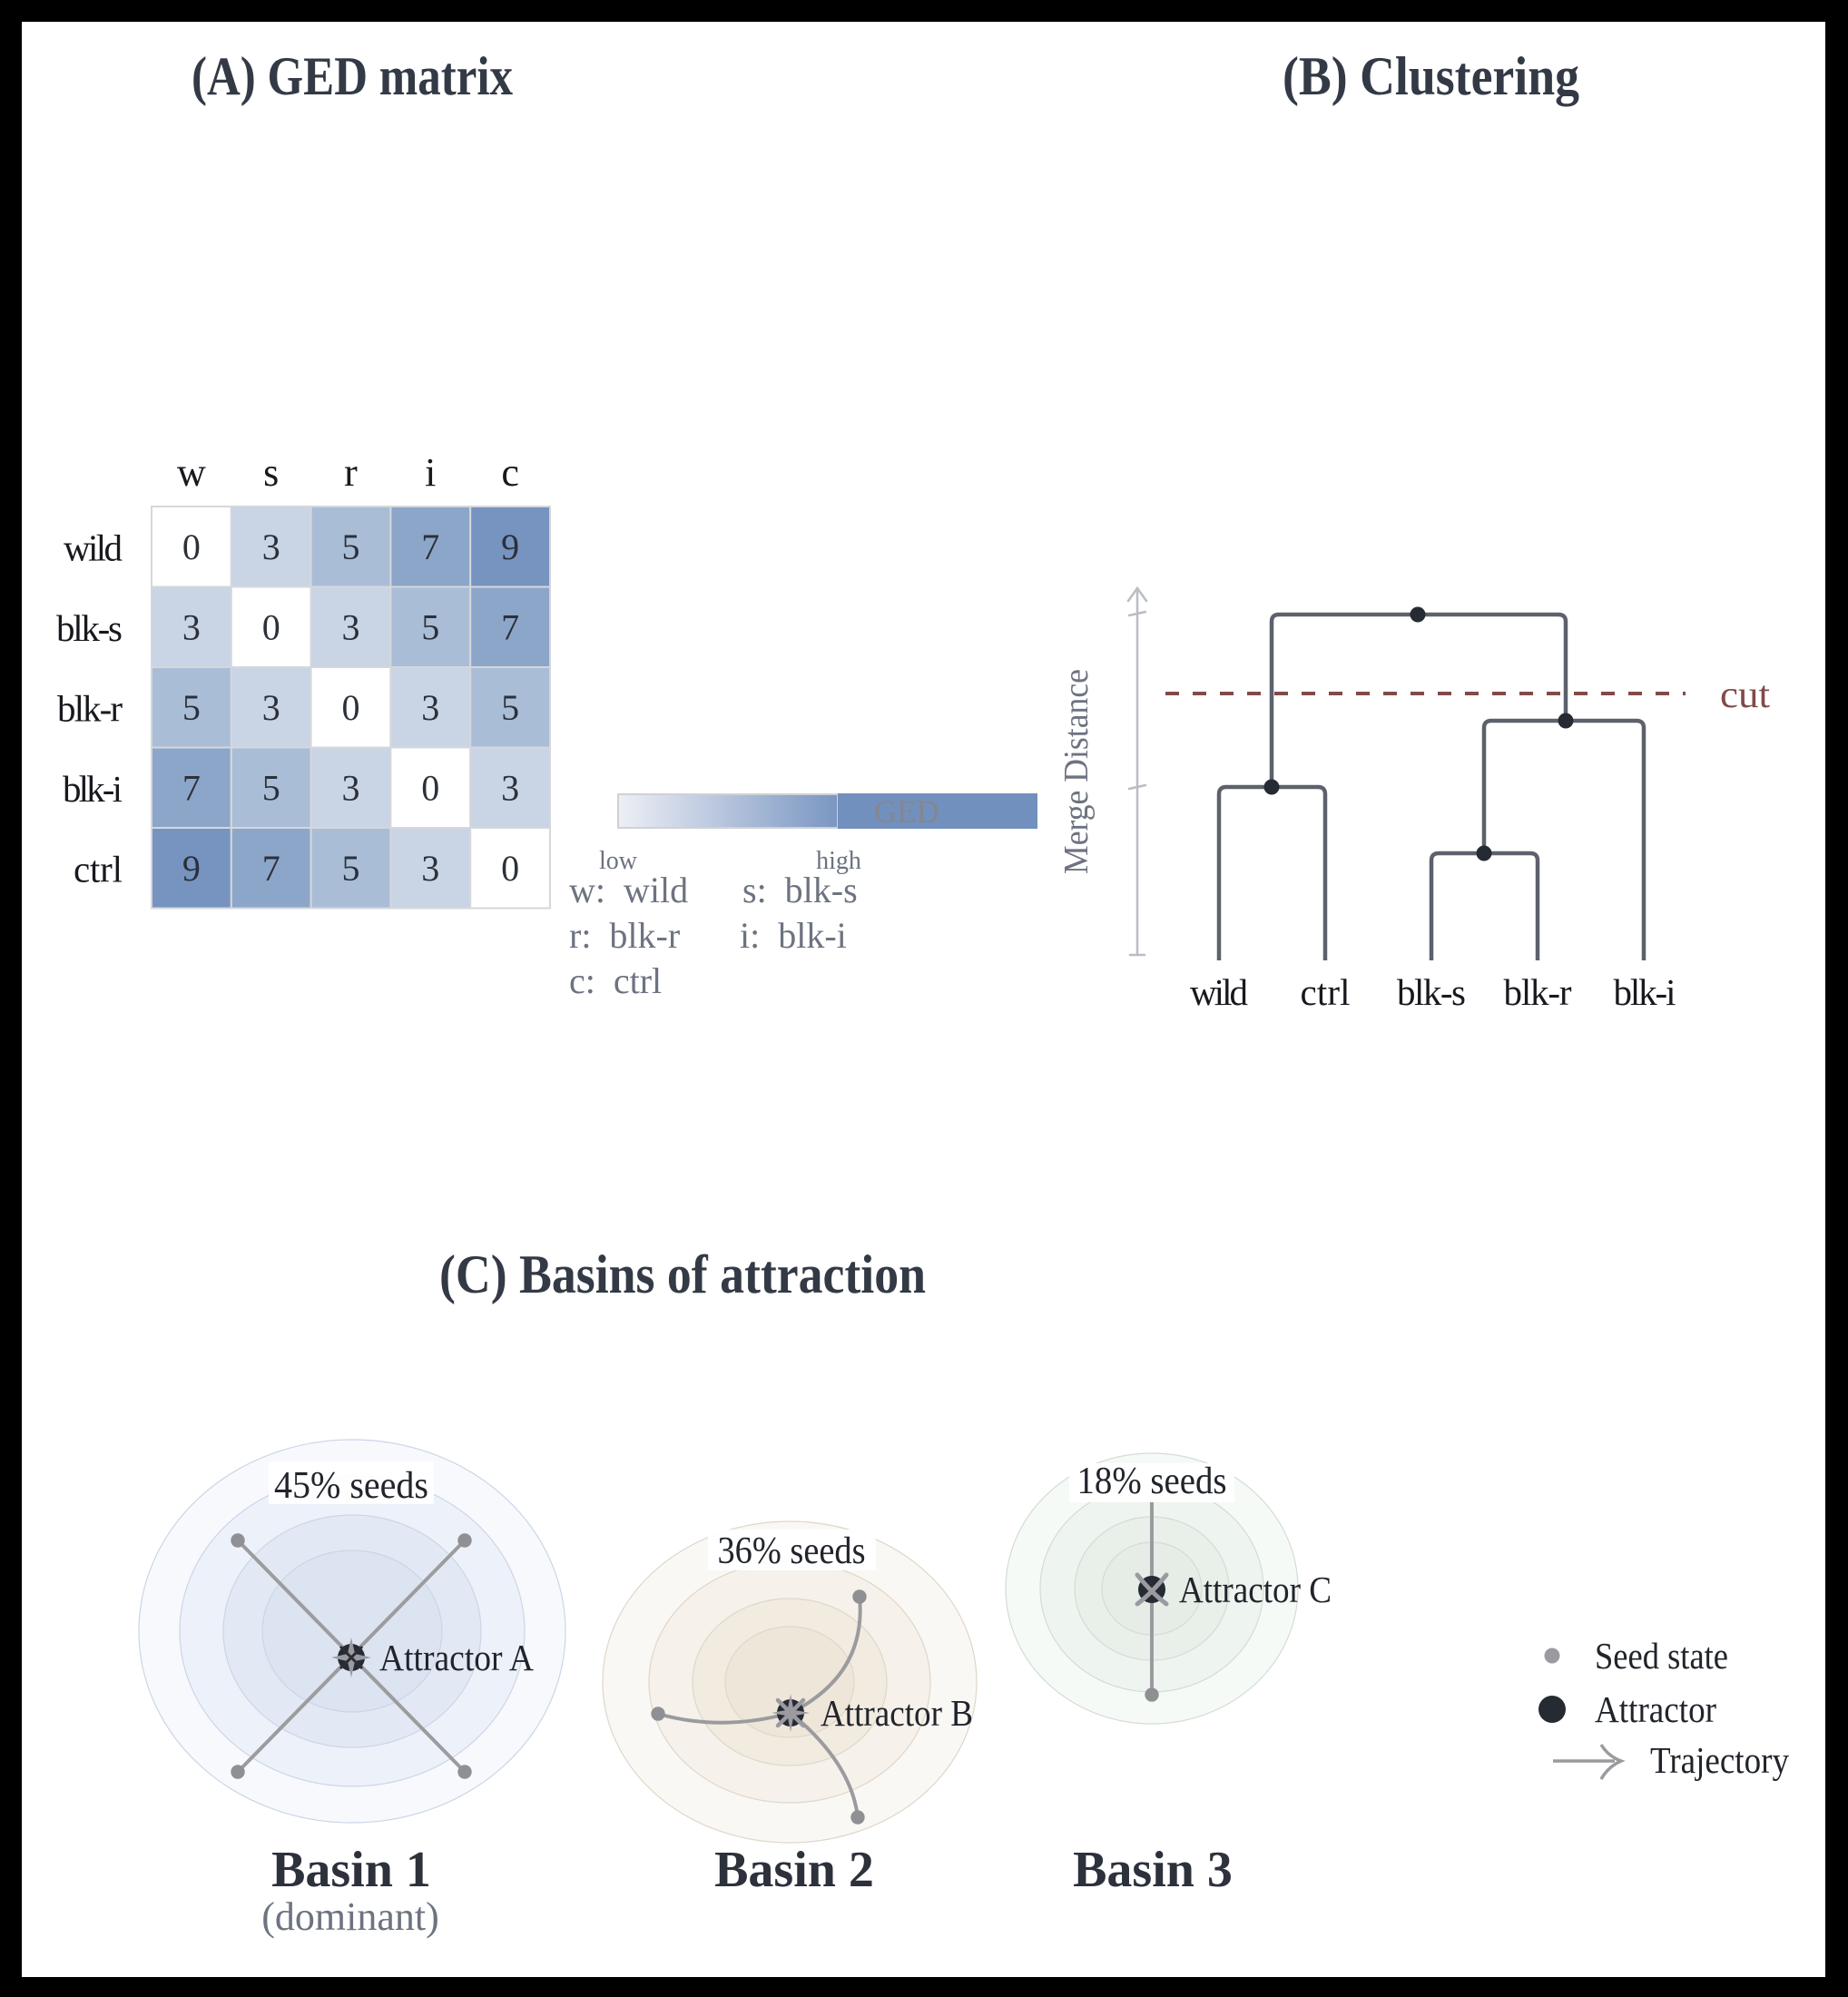 This screenshot has height=1997, width=1848. What do you see at coordinates (456, 1657) in the screenshot?
I see `svg-text: Attractor A` at bounding box center [456, 1657].